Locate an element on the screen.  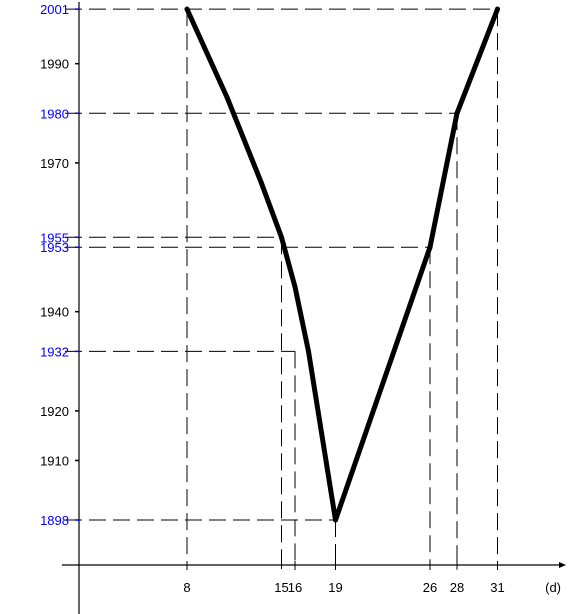
y-tick-label-1940: 1940 is located at coordinates (54, 312).